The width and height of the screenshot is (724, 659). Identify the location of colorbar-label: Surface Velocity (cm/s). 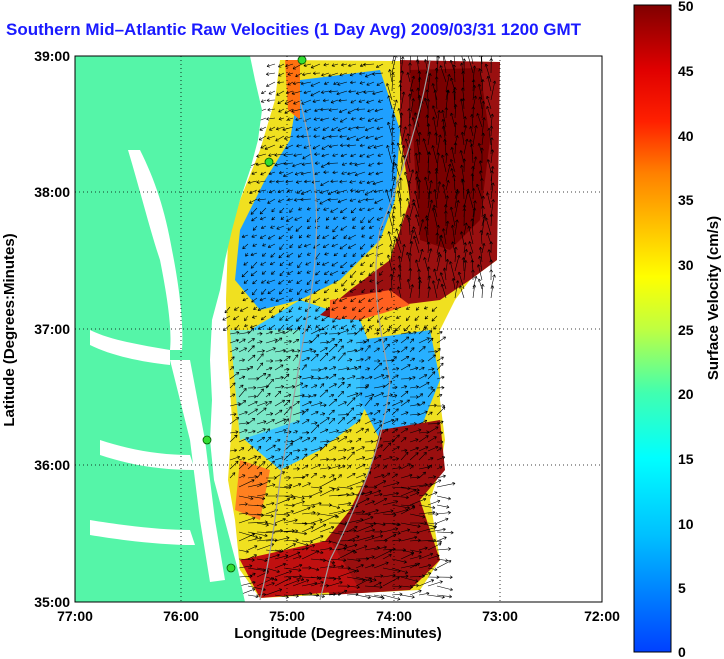
(713, 298).